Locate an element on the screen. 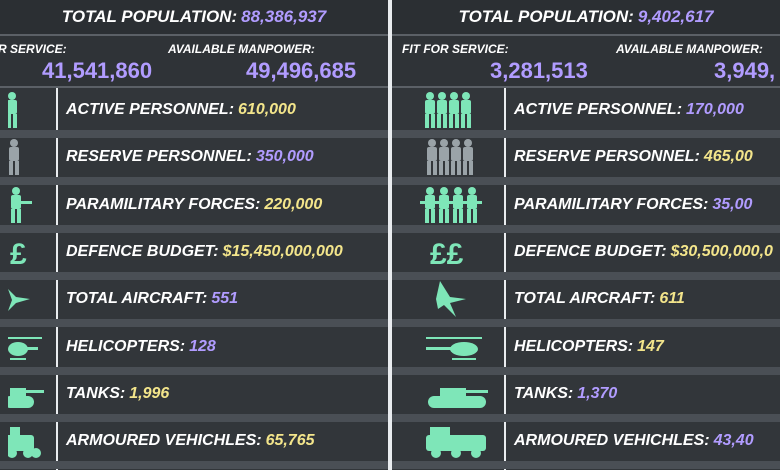 This screenshot has width=780, height=470. stat-label: PARAMILITARY FORCES: 35,00 is located at coordinates (633, 205).